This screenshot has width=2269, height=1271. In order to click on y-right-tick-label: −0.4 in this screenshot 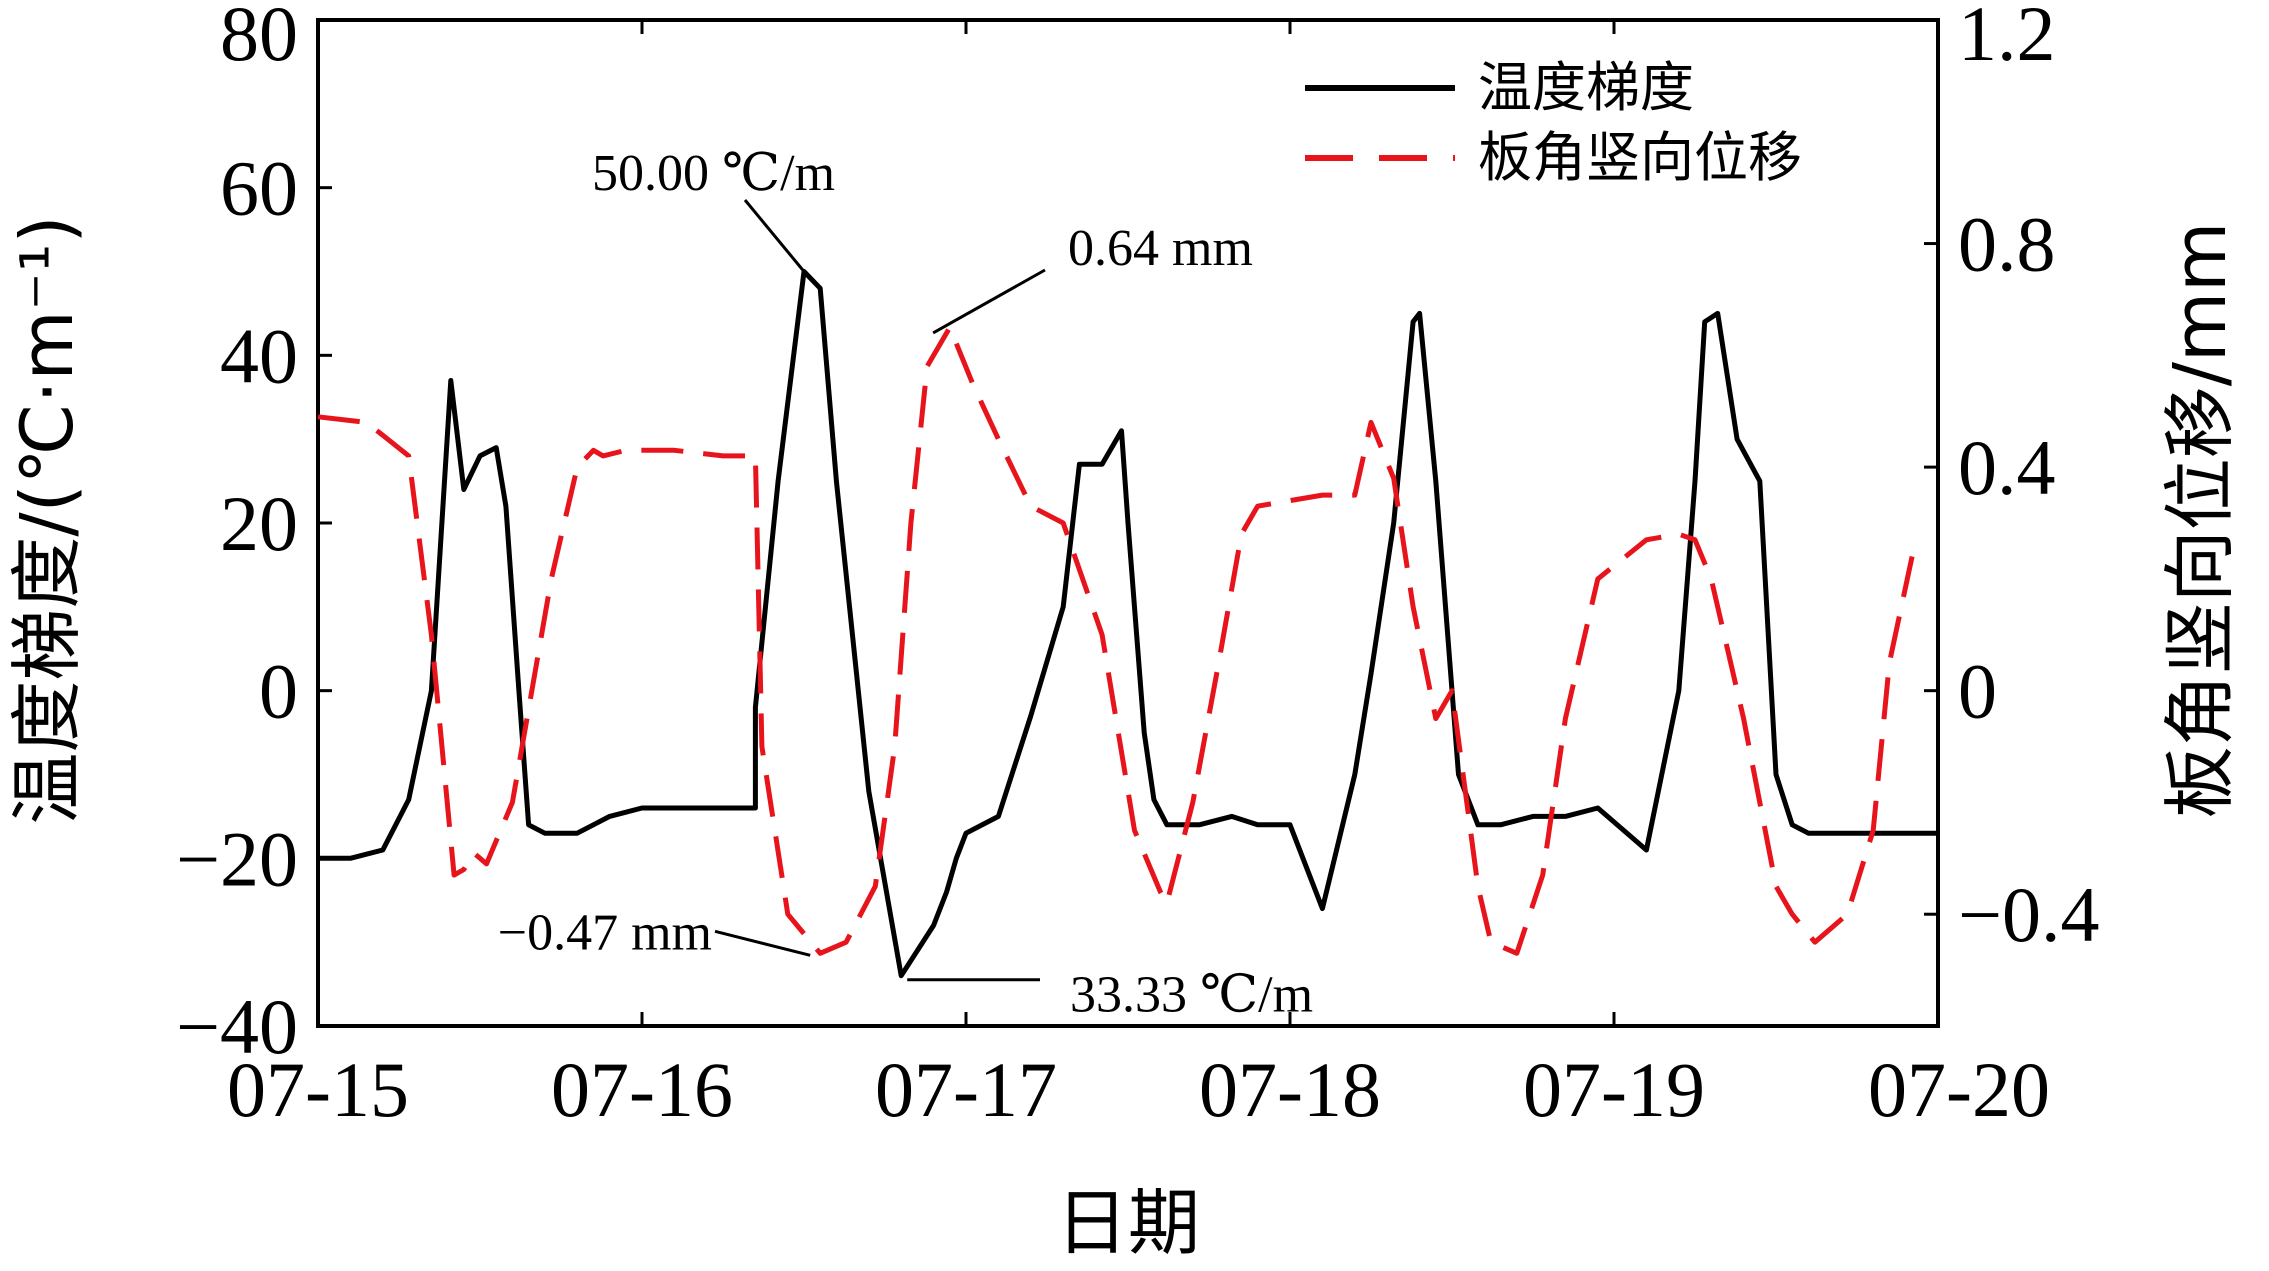, I will do `click(2029, 914)`.